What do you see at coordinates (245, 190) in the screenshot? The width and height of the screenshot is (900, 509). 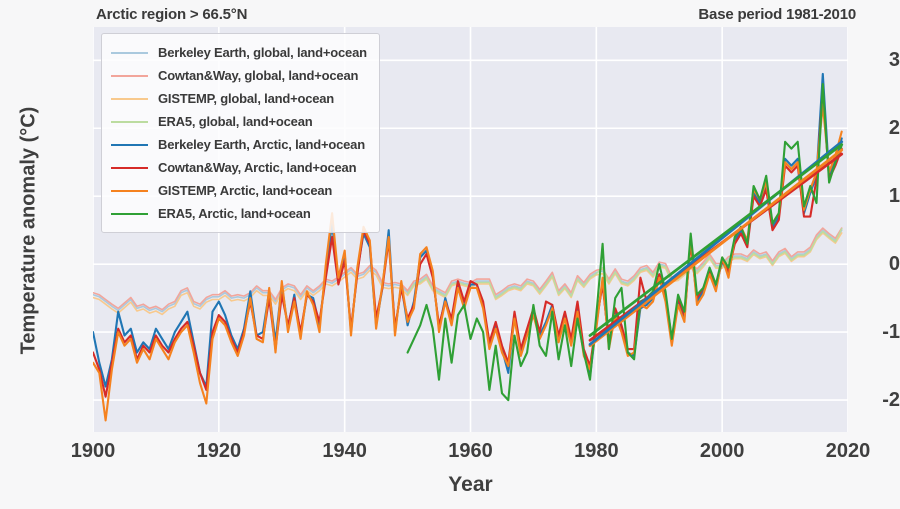 I see `legend-item-label: GISTEMP, Arctic, land+ocean` at bounding box center [245, 190].